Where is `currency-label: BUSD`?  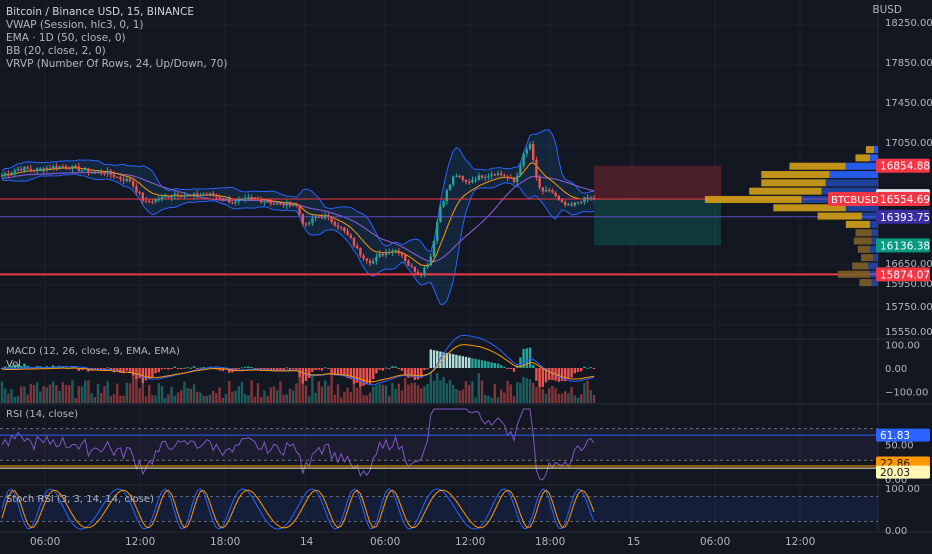
currency-label: BUSD is located at coordinates (887, 10).